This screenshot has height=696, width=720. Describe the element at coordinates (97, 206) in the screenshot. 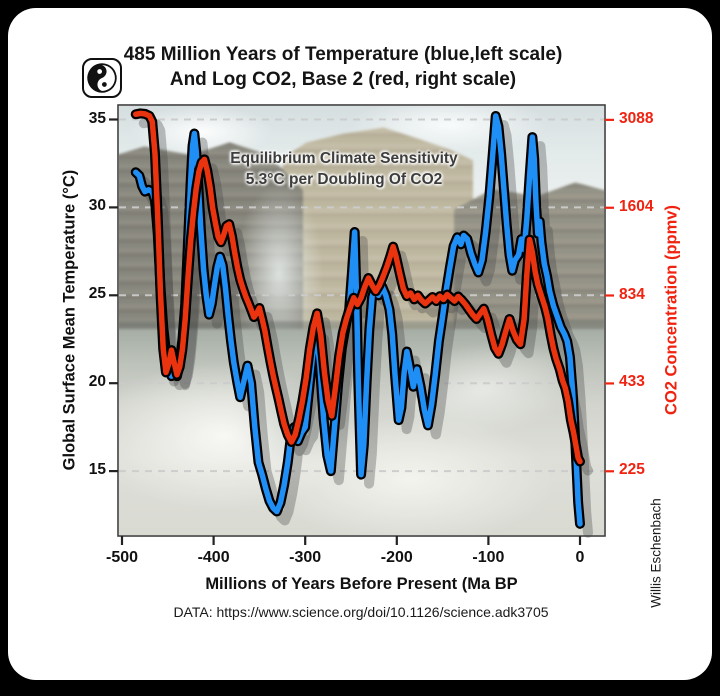

I see `y-left-tick-label: 30` at that location.